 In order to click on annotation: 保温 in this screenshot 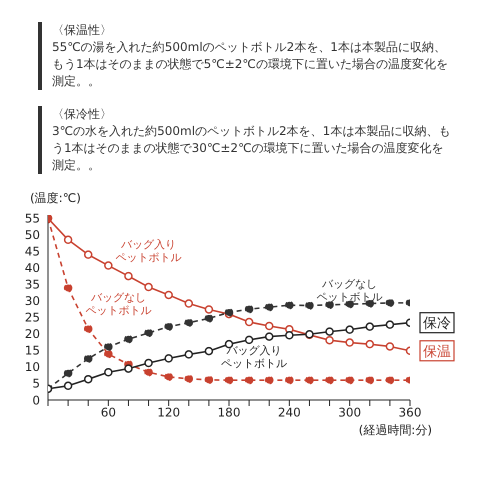, I will do `click(437, 352)`.